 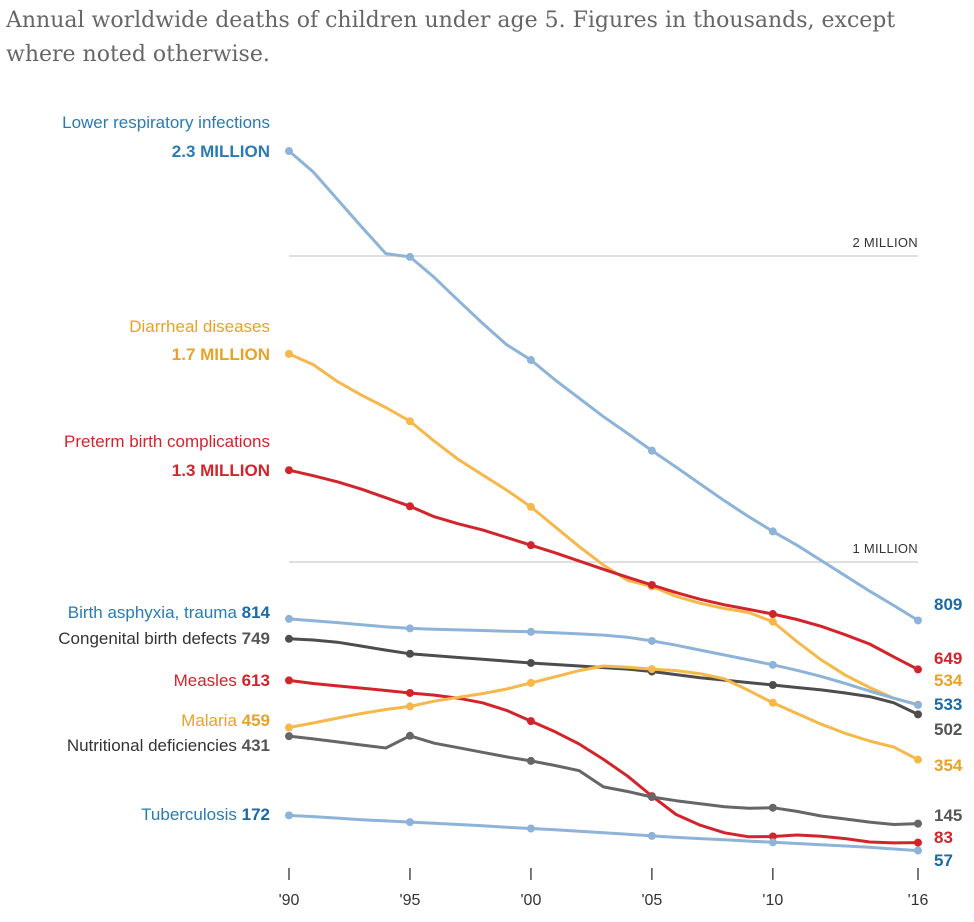 I want to click on series-end-label-2: 649, so click(x=948, y=658).